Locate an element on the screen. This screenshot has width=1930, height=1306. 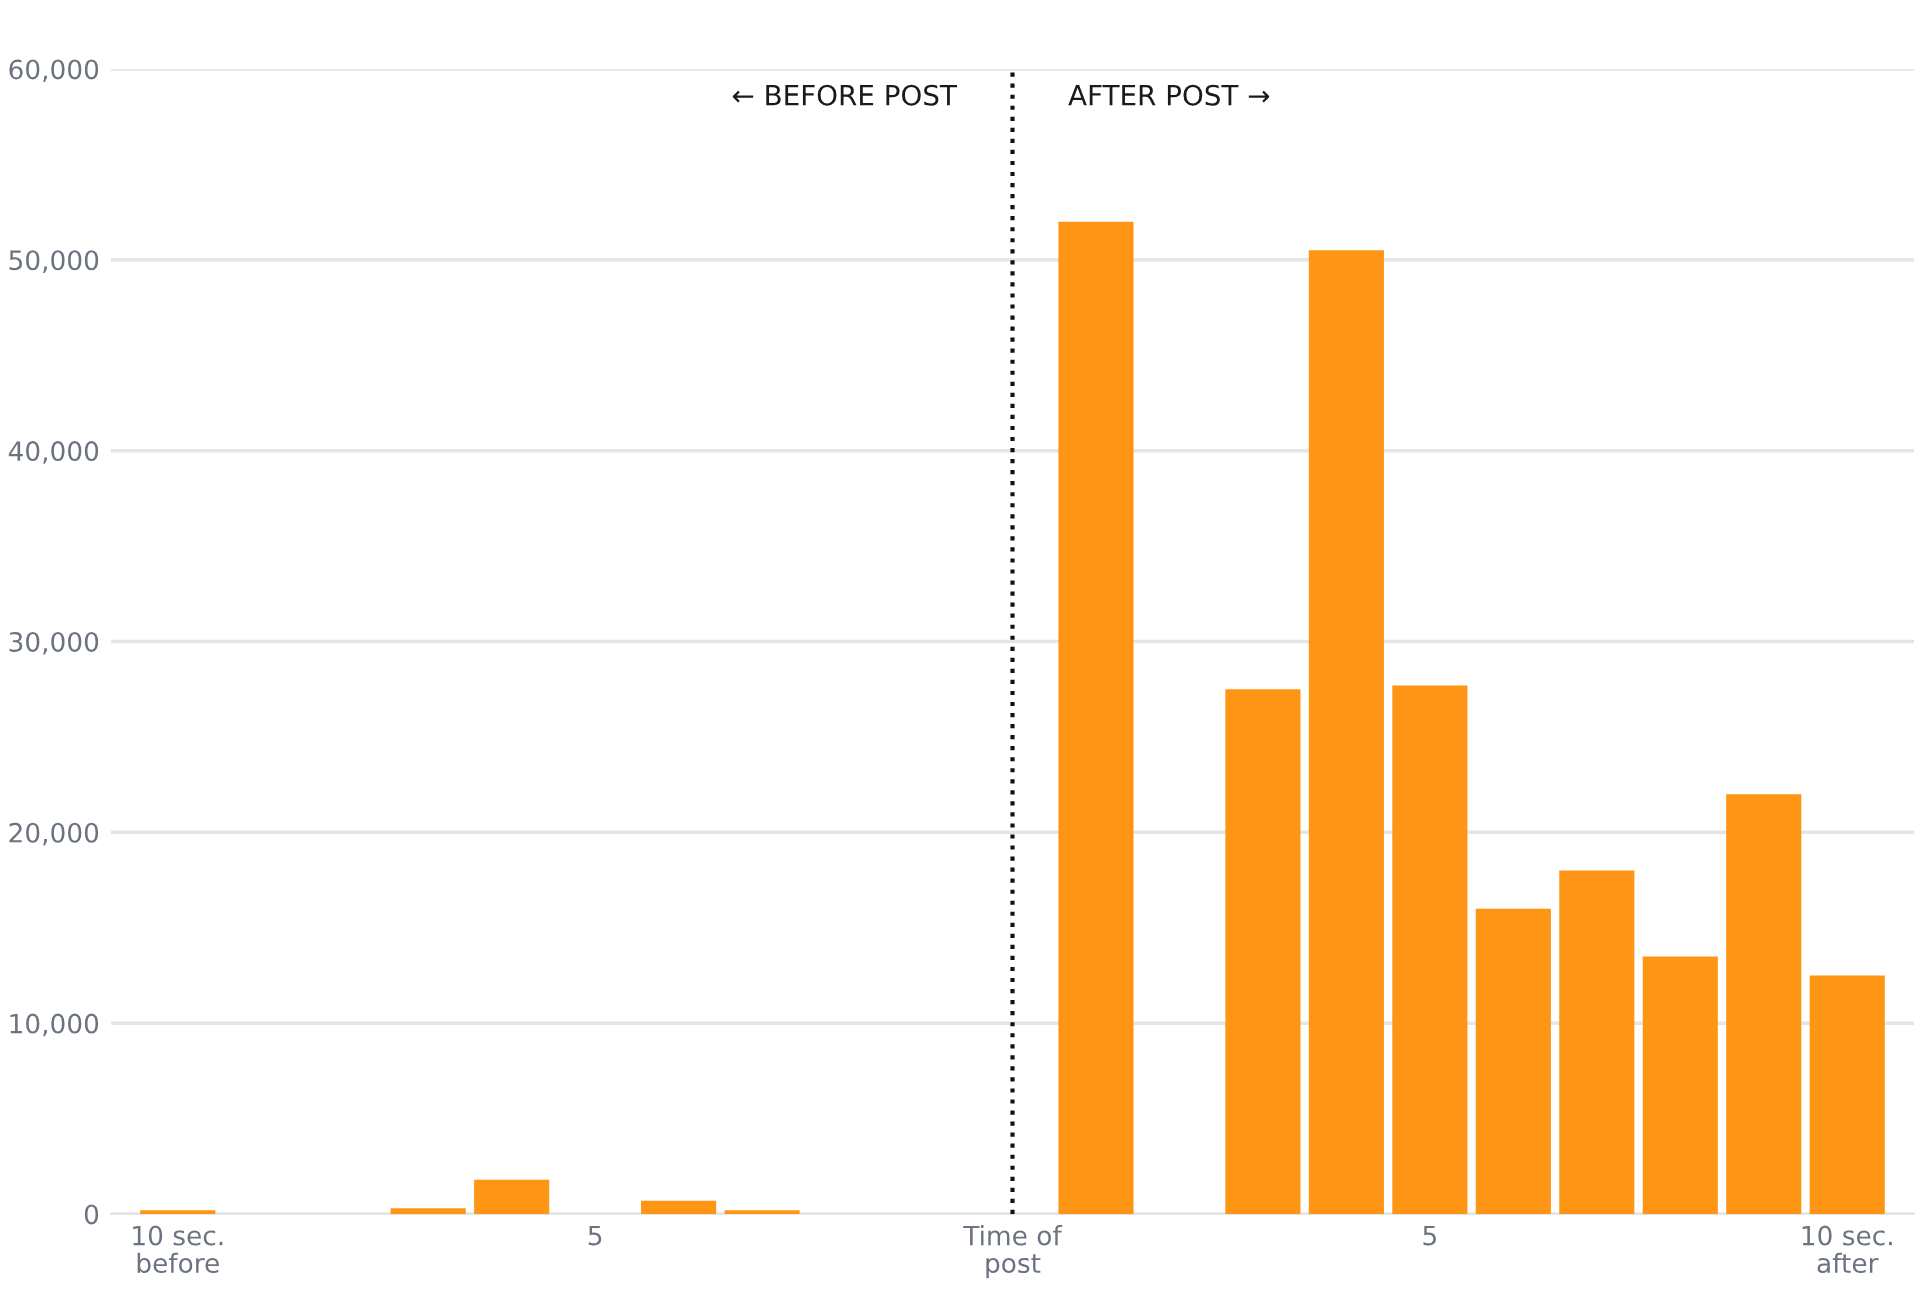
y-tick-label: 30,000 is located at coordinates (54, 643).